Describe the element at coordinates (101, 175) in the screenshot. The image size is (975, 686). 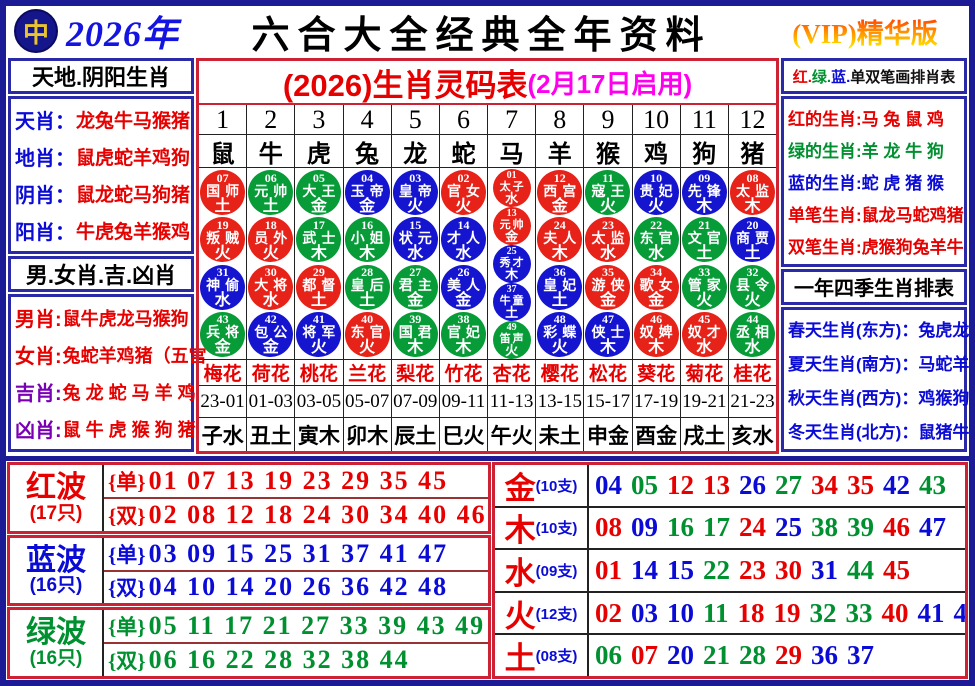
I see `tiandi-rows: 天肖： 龙兔牛马猴猪 地肖： 鼠虎蛇羊鸡狗 阴肖： 鼠龙蛇马狗猪 阳肖： 牛虎兔羊猴鸡` at that location.